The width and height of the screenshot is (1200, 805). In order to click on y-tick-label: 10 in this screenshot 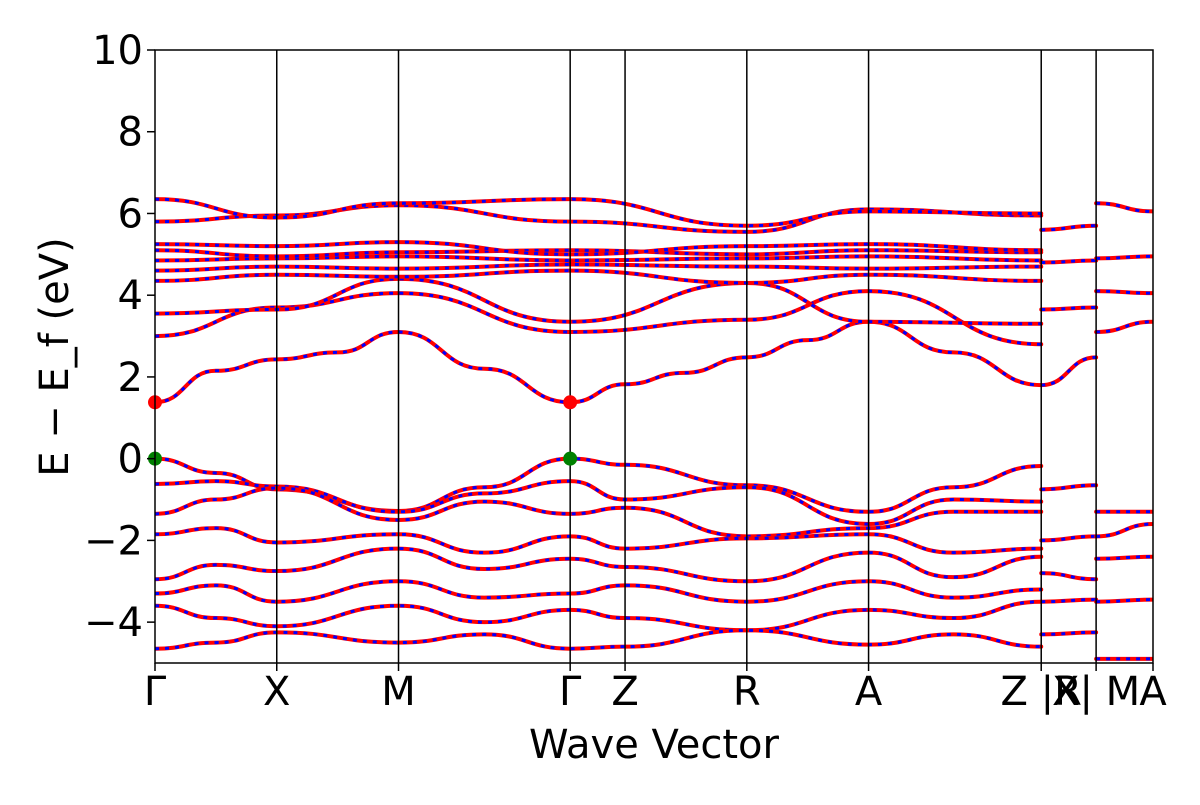, I will do `click(117, 51)`.